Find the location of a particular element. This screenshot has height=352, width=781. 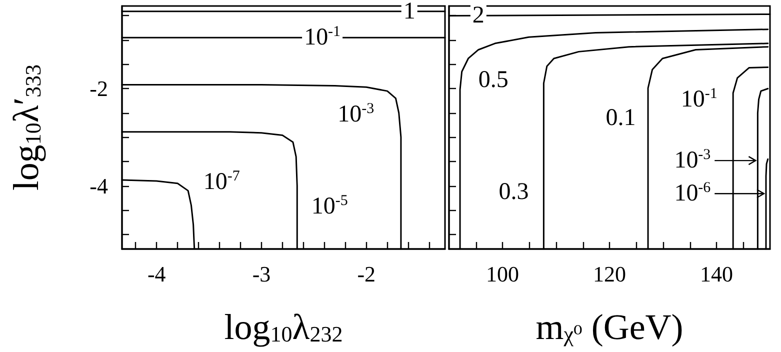

annotation: 0.5 is located at coordinates (493, 79).